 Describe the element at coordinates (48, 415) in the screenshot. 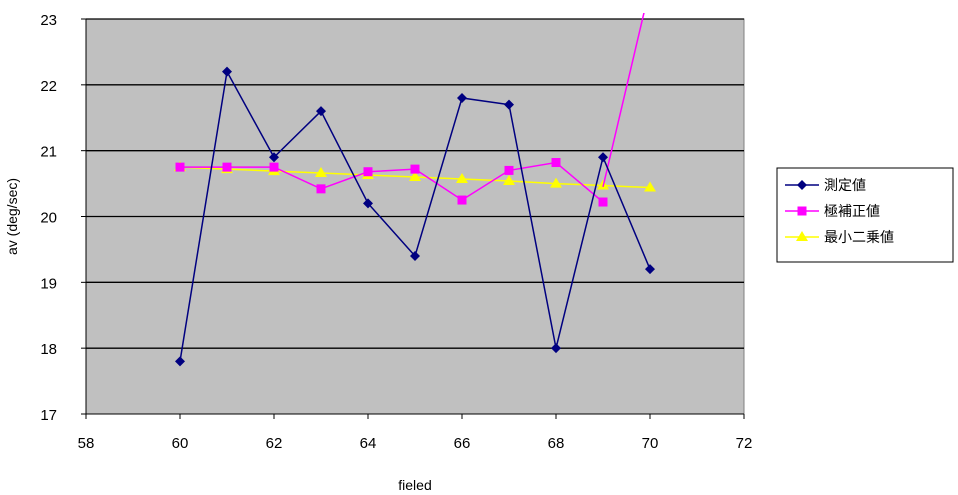

I see `y-tick-label: 17` at that location.